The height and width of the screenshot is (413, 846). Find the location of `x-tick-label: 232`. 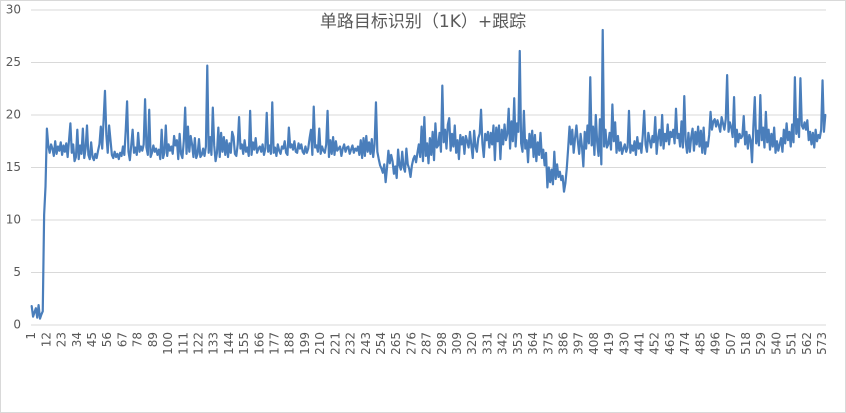

x-tick-label: 232 is located at coordinates (351, 343).